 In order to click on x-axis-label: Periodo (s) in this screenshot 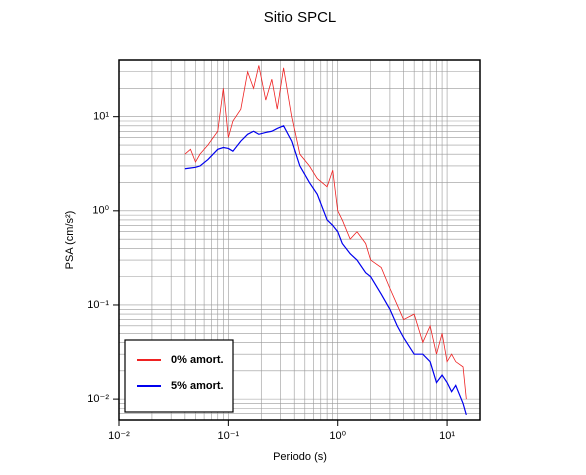, I will do `click(300, 457)`.